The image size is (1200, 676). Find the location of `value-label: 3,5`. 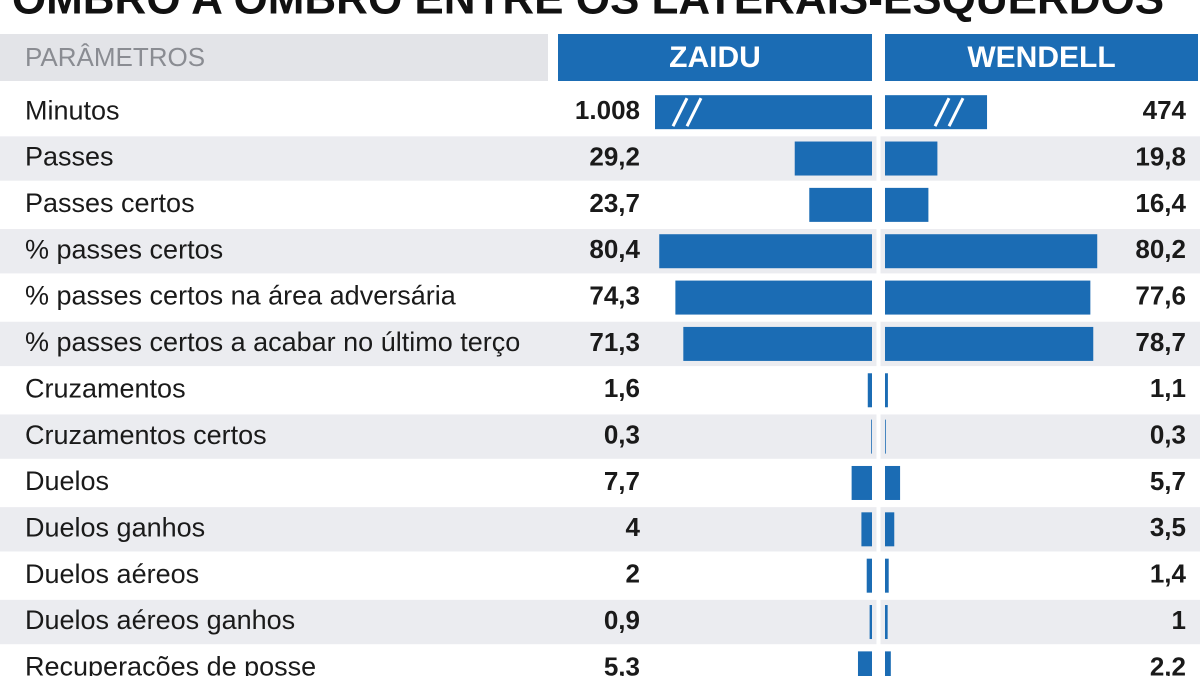

value-label: 3,5 is located at coordinates (1168, 527).